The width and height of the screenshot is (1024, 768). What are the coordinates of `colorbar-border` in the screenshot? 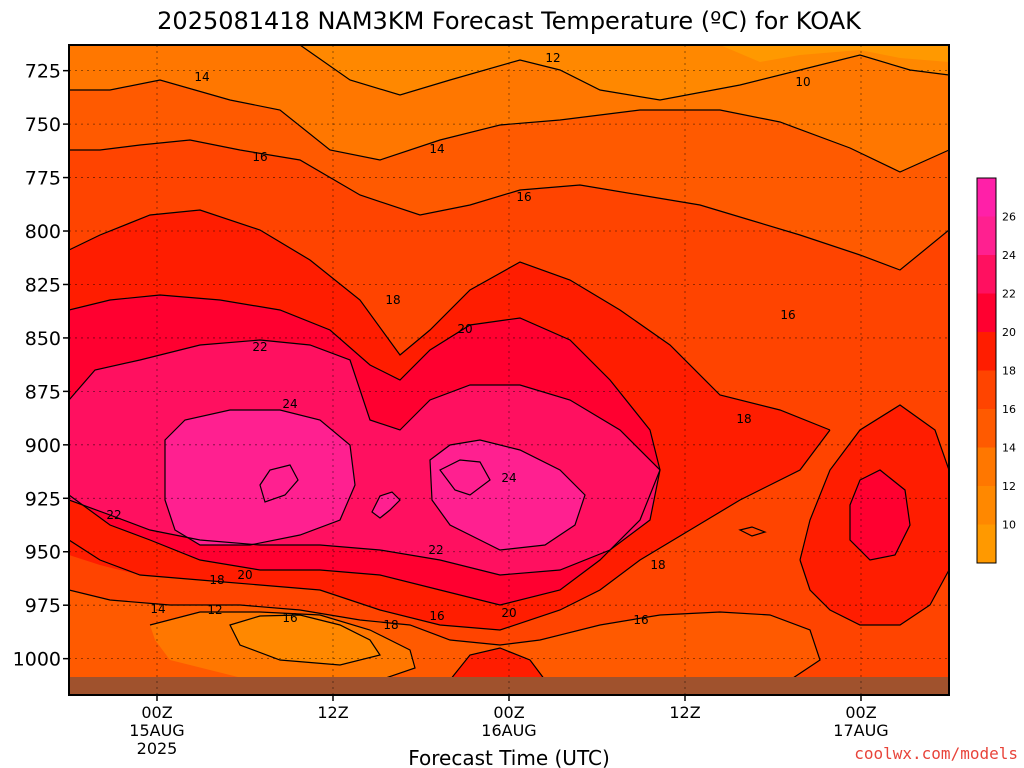 It's located at (986, 370).